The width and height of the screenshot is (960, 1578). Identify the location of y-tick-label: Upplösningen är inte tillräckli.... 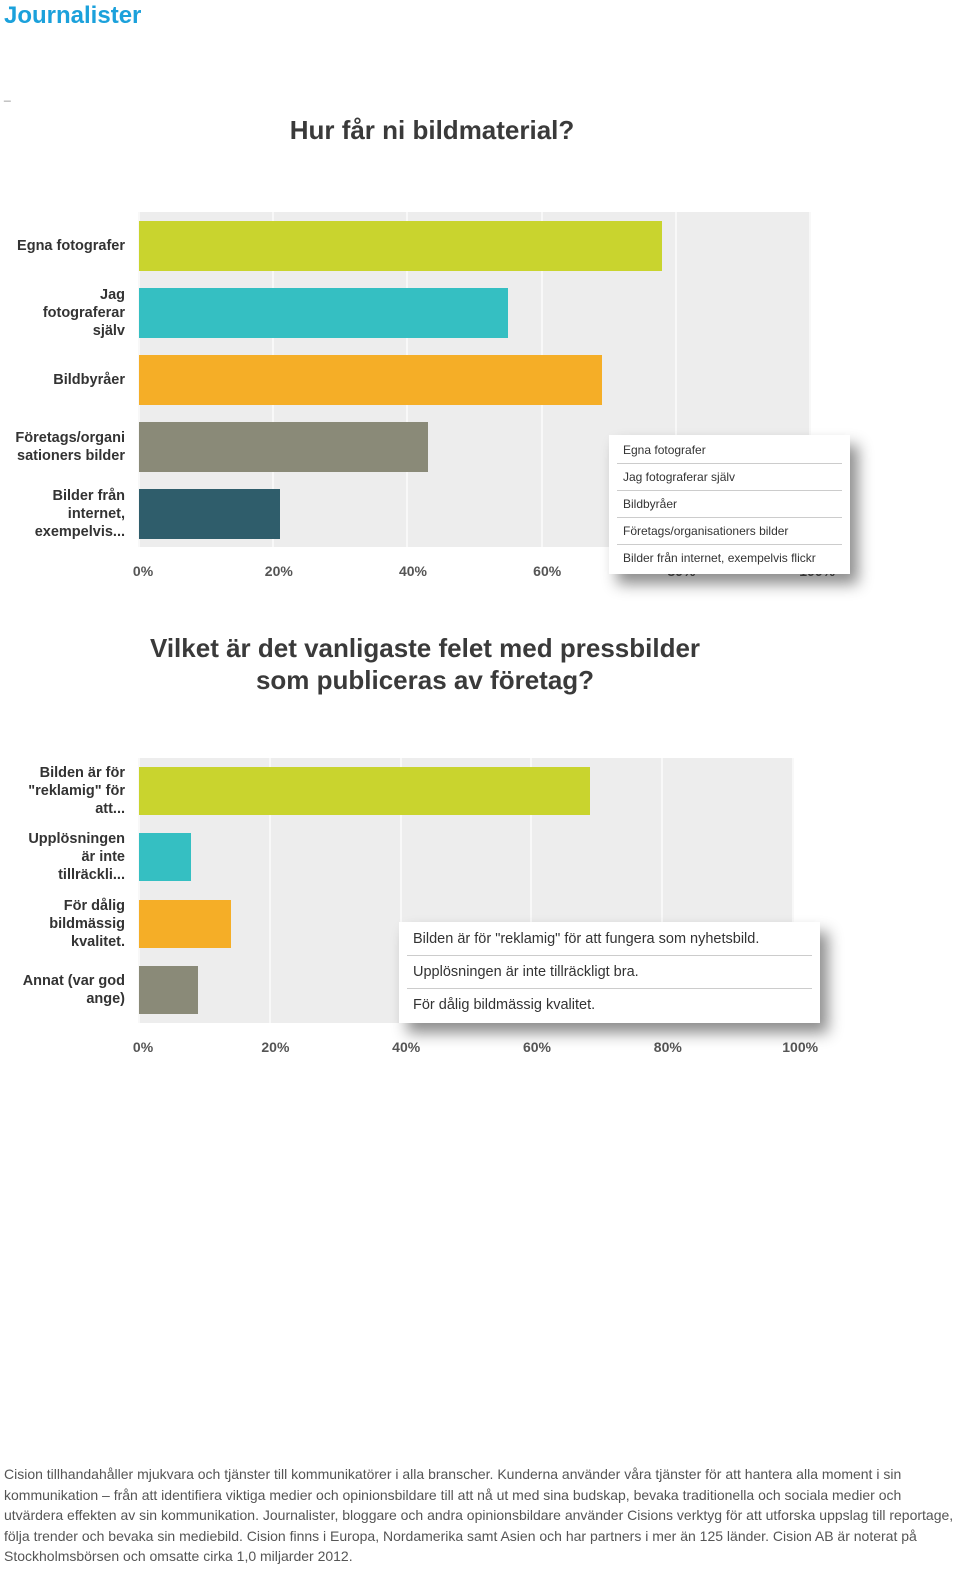
(76, 857).